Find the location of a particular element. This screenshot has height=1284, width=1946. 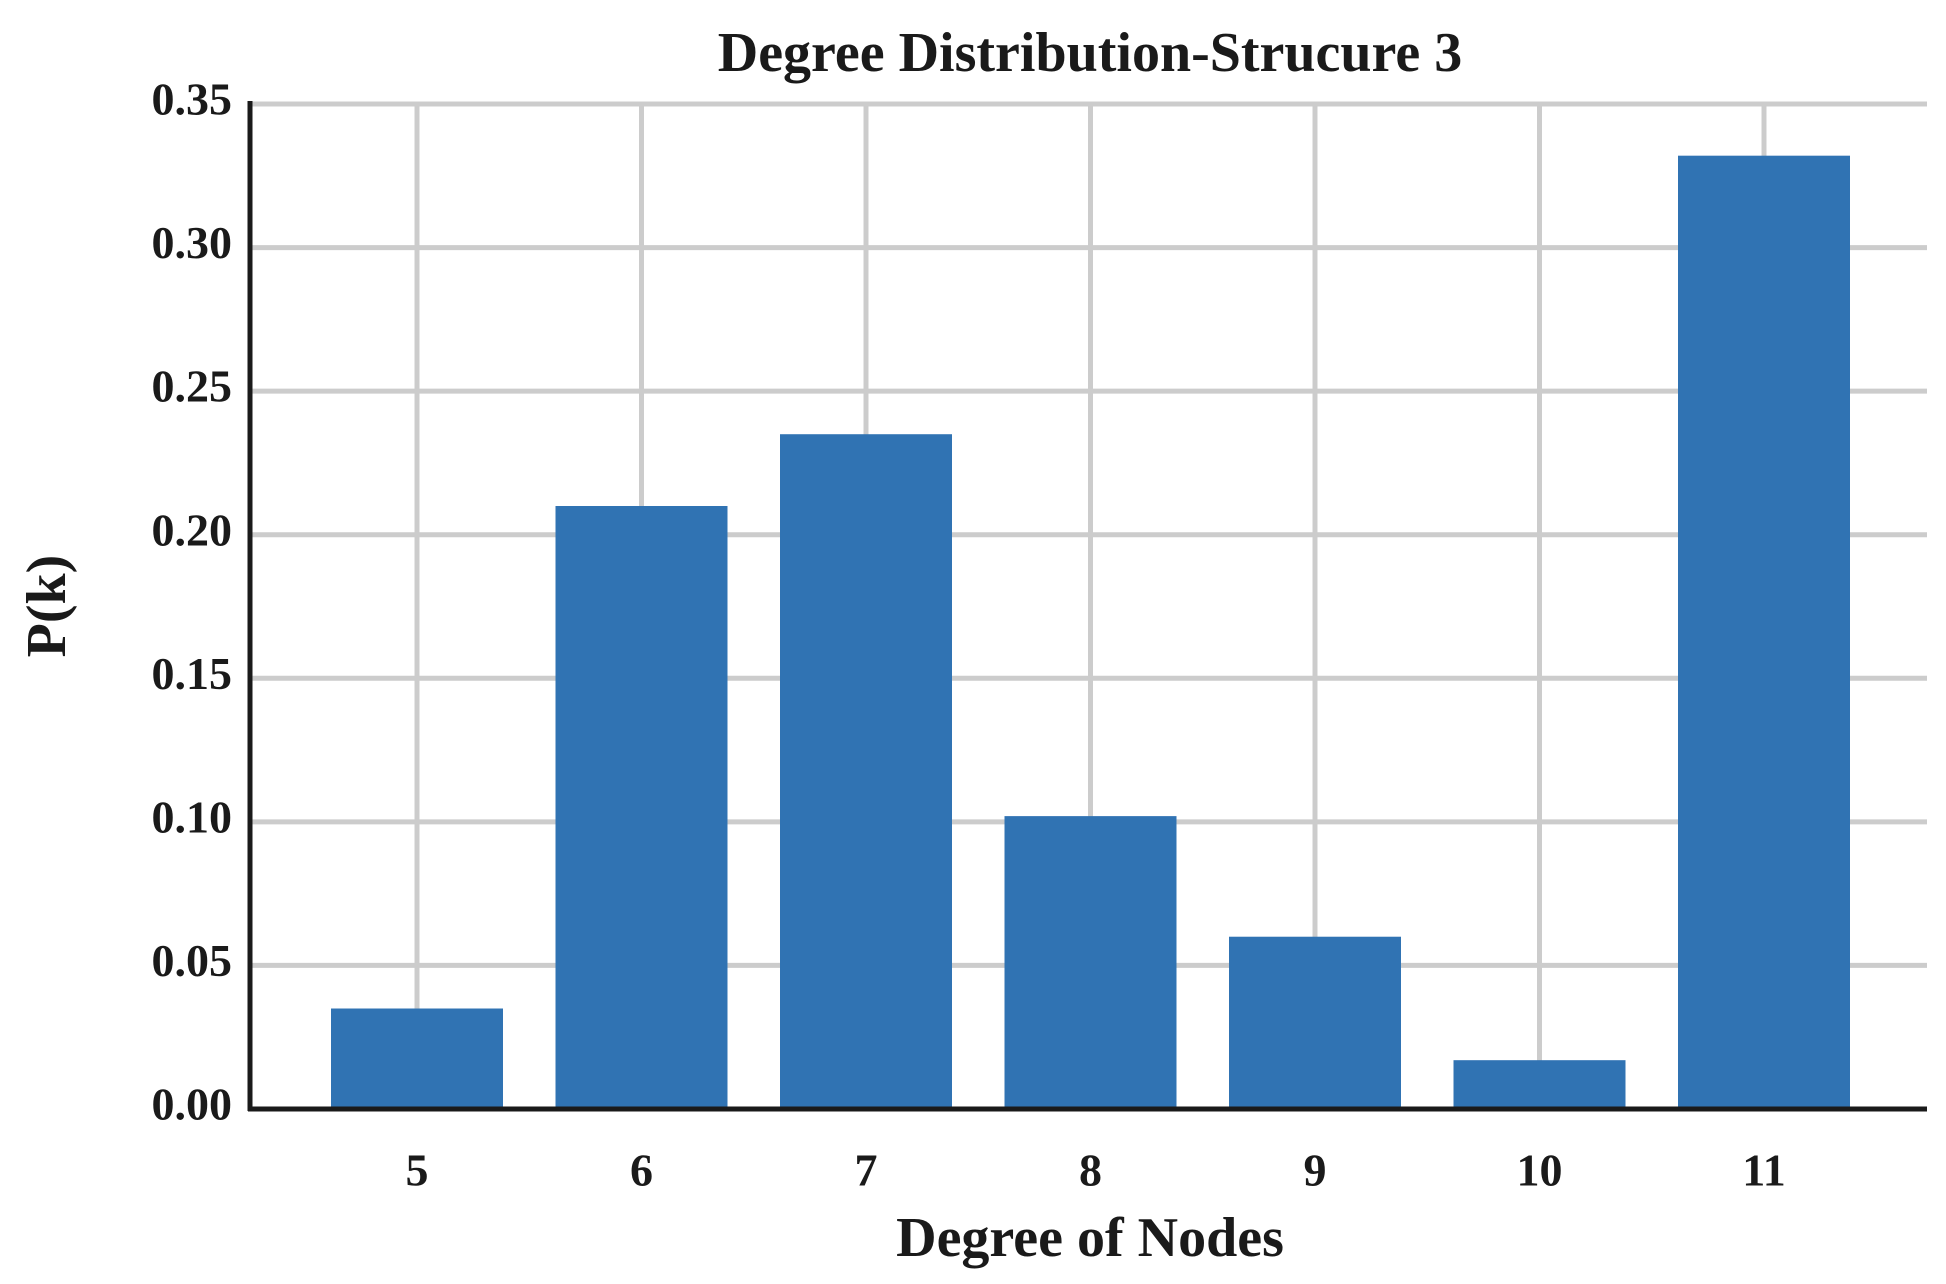

y-axis-label: P(k) is located at coordinates (47, 606).